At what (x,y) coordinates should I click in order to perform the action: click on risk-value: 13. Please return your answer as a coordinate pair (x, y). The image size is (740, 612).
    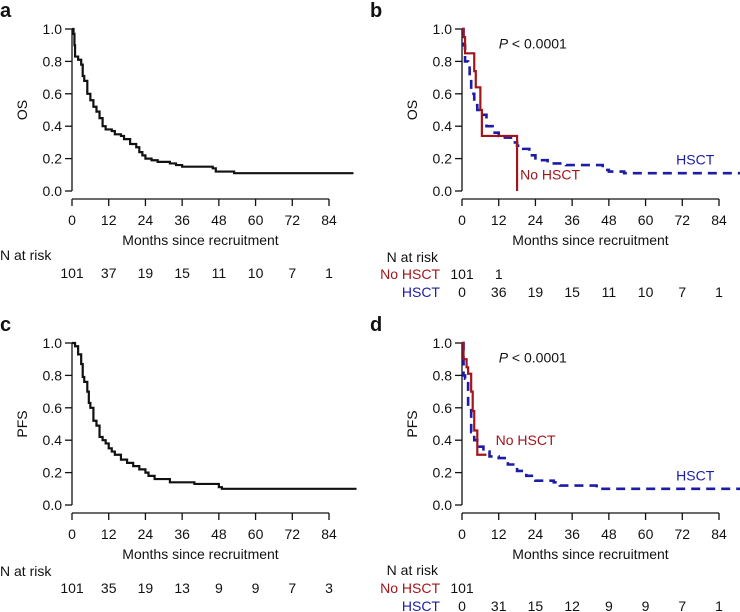
    Looking at the image, I should click on (182, 588).